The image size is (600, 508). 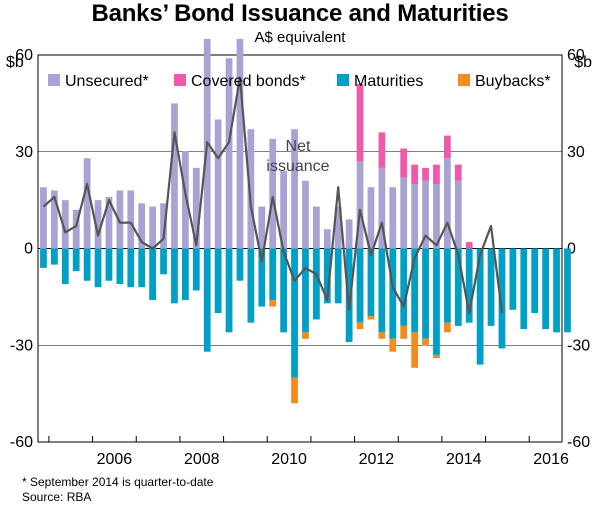 What do you see at coordinates (377, 459) in the screenshot?
I see `x-tick-label: 2012` at bounding box center [377, 459].